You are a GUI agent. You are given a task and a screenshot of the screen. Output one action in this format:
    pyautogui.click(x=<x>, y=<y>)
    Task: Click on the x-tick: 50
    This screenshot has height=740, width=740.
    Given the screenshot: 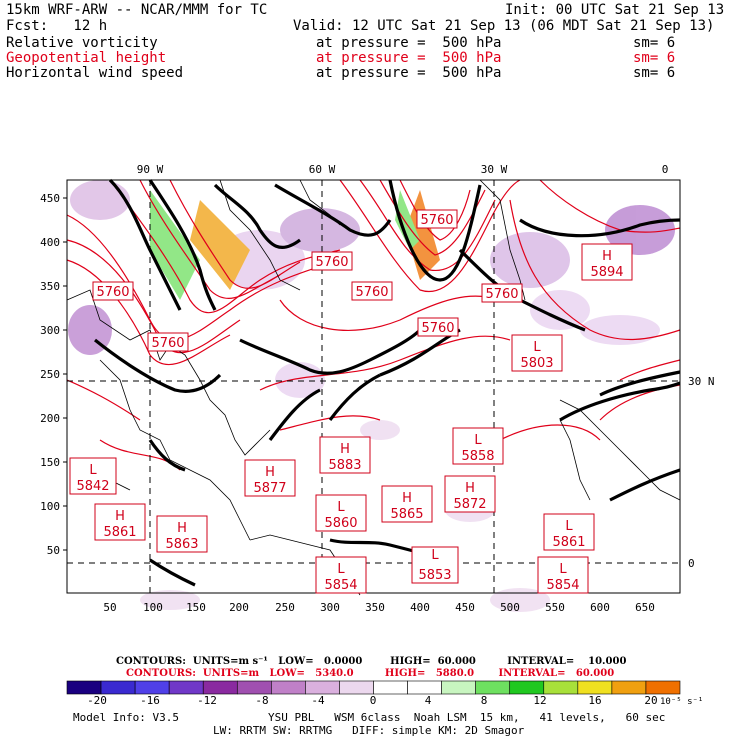 What is the action you would take?
    pyautogui.click(x=109, y=607)
    